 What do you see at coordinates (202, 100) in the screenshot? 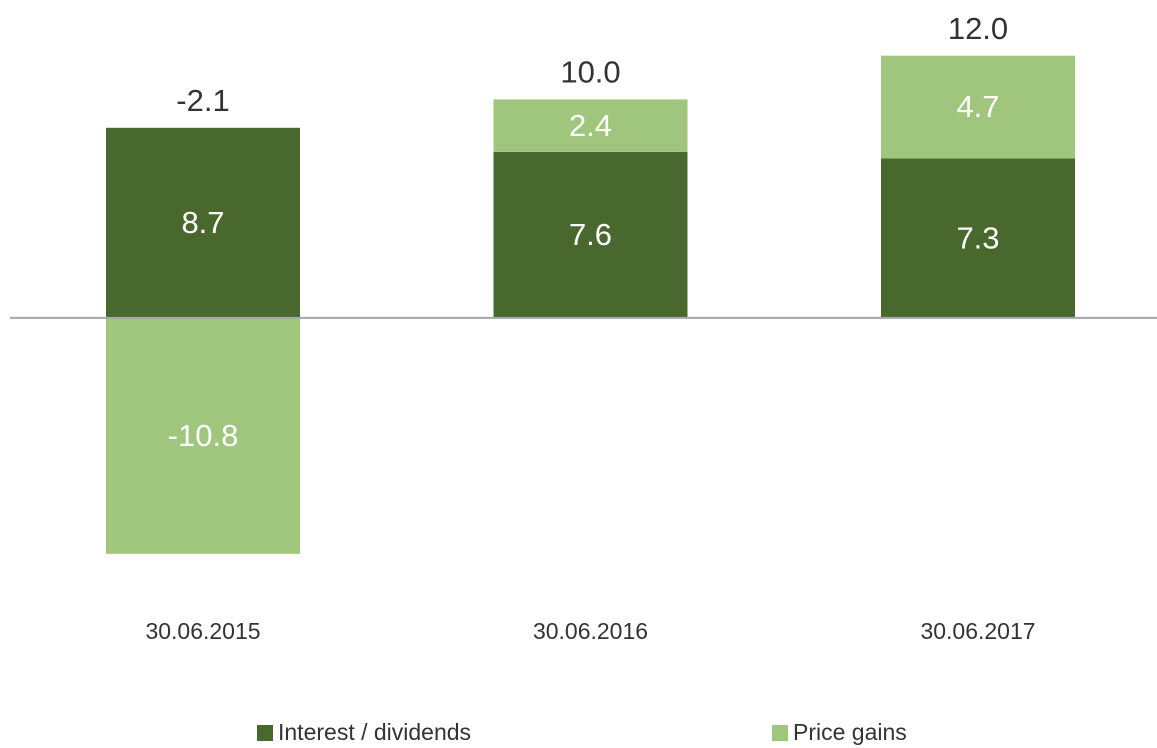
I see `total-label: -2.1` at bounding box center [202, 100].